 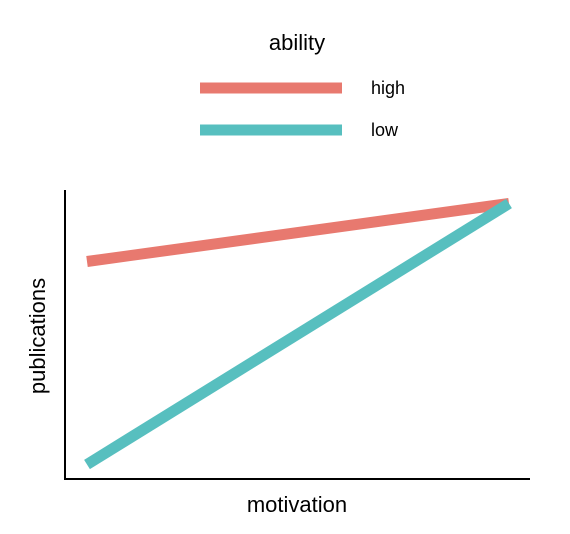 I want to click on series-line-high, so click(x=298, y=232).